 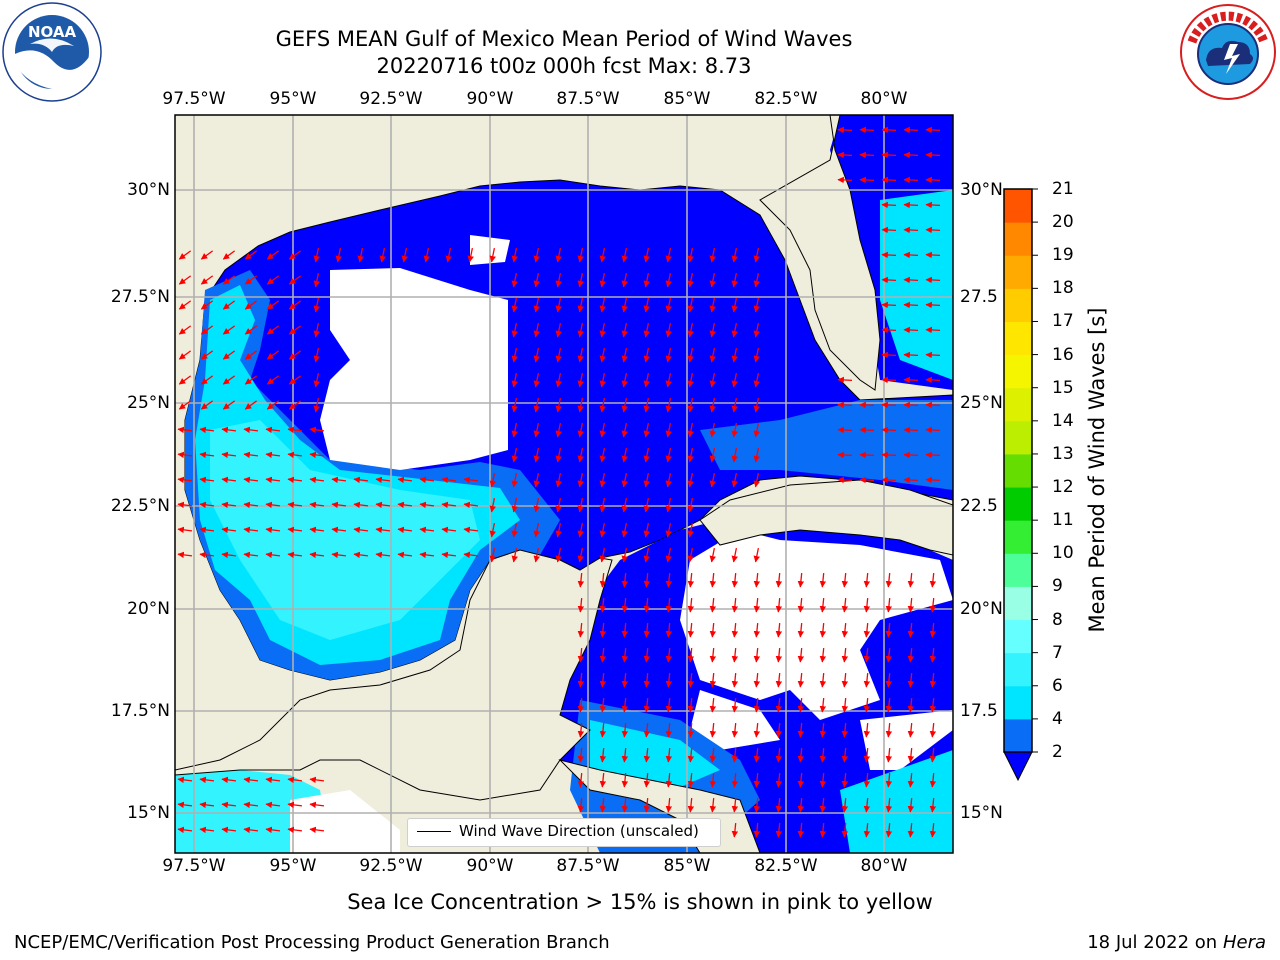 I want to click on colorbar-tick-label: 9, so click(x=1057, y=586).